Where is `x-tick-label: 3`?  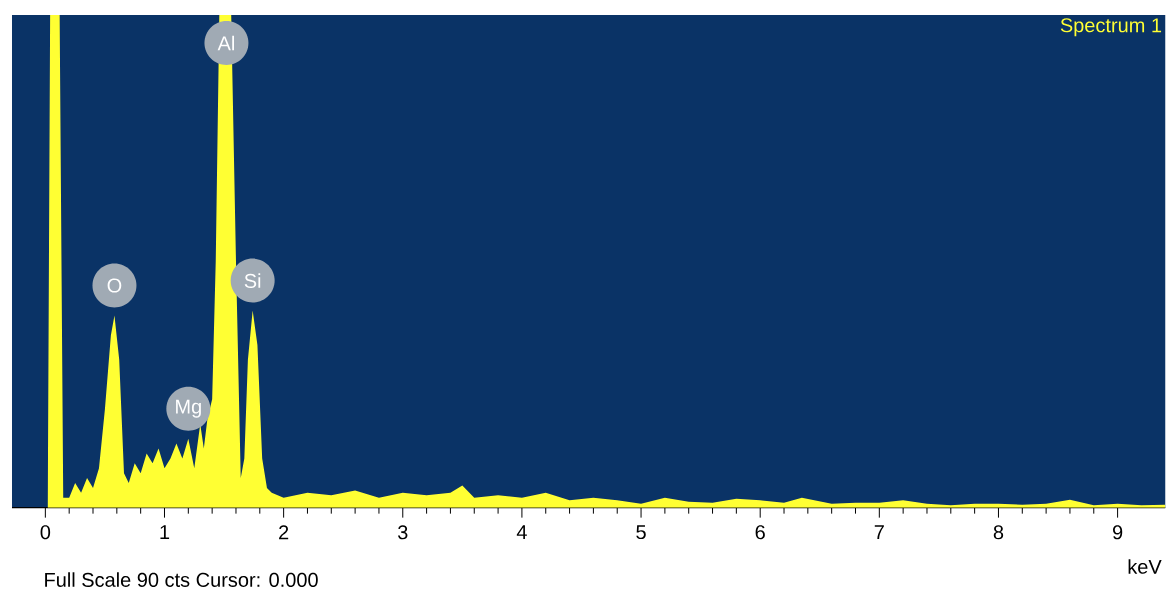 x-tick-label: 3 is located at coordinates (402, 532).